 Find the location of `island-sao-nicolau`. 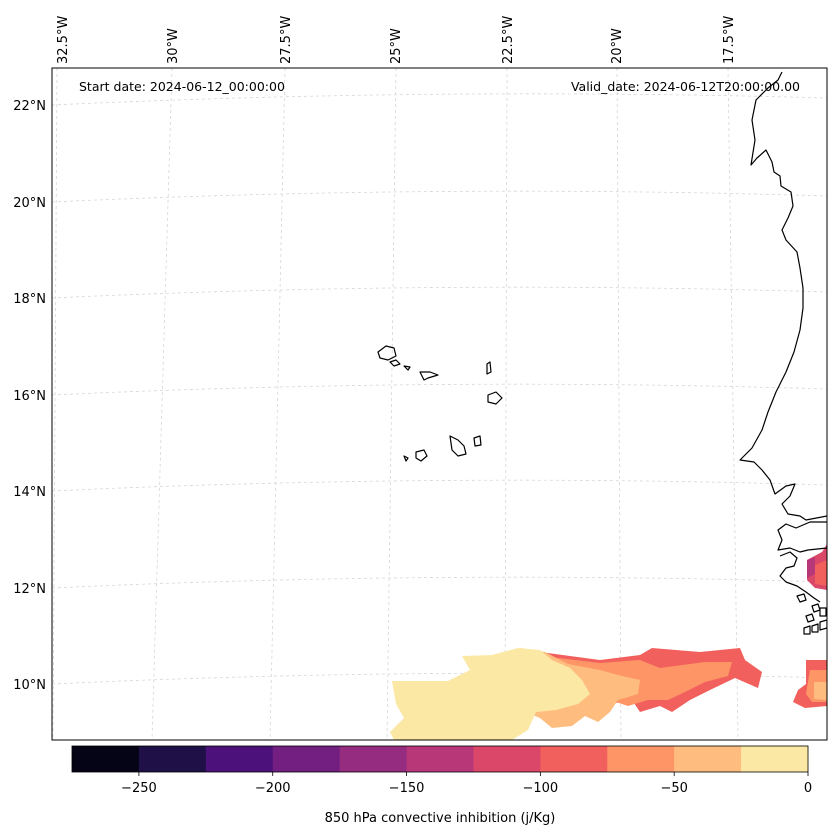

island-sao-nicolau is located at coordinates (429, 376).